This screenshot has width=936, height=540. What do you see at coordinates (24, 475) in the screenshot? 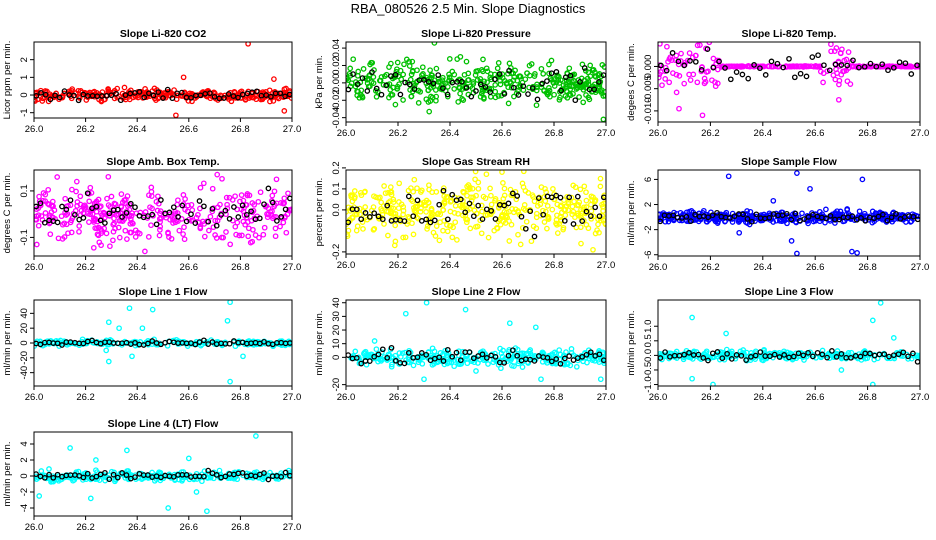
I see `y-tick-label: 0` at bounding box center [24, 475].